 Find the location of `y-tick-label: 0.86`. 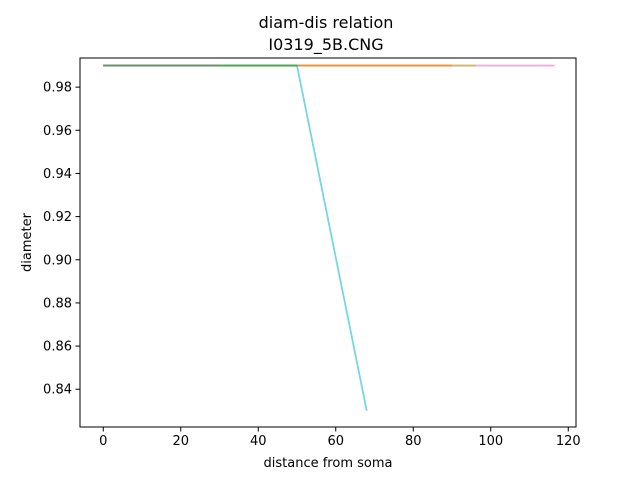

y-tick-label: 0.86 is located at coordinates (57, 347).